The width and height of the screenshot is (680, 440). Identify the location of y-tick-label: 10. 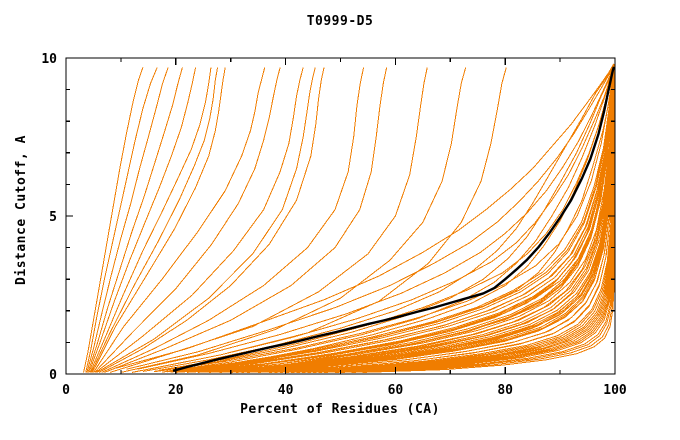
(49, 59).